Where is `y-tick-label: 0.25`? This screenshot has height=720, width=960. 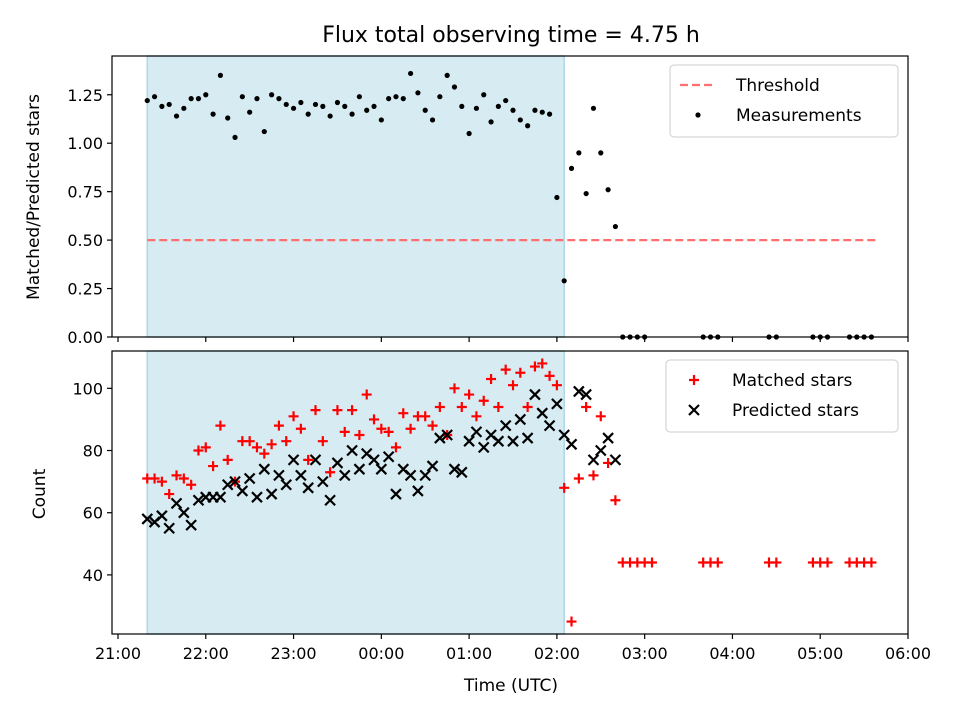 y-tick-label: 0.25 is located at coordinates (85, 289).